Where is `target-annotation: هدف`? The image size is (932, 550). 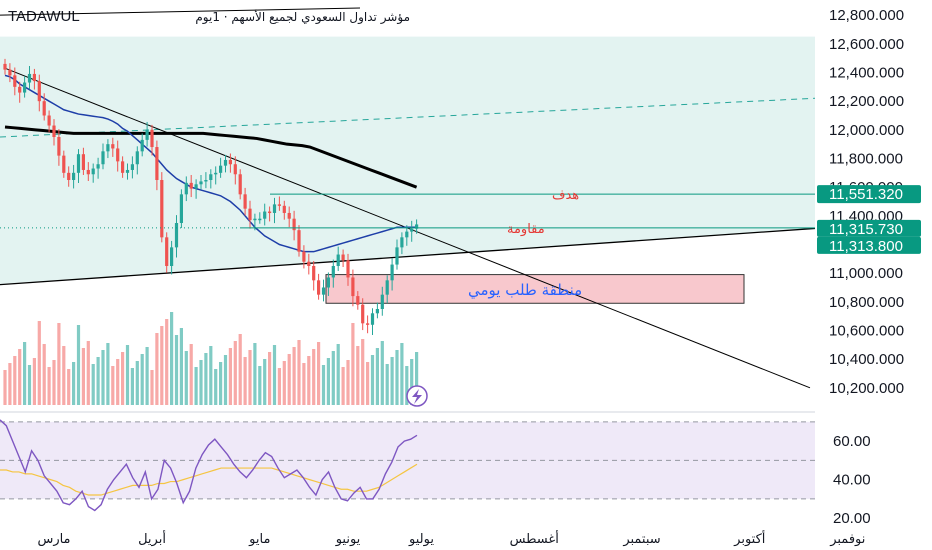
target-annotation: هدف is located at coordinates (565, 195).